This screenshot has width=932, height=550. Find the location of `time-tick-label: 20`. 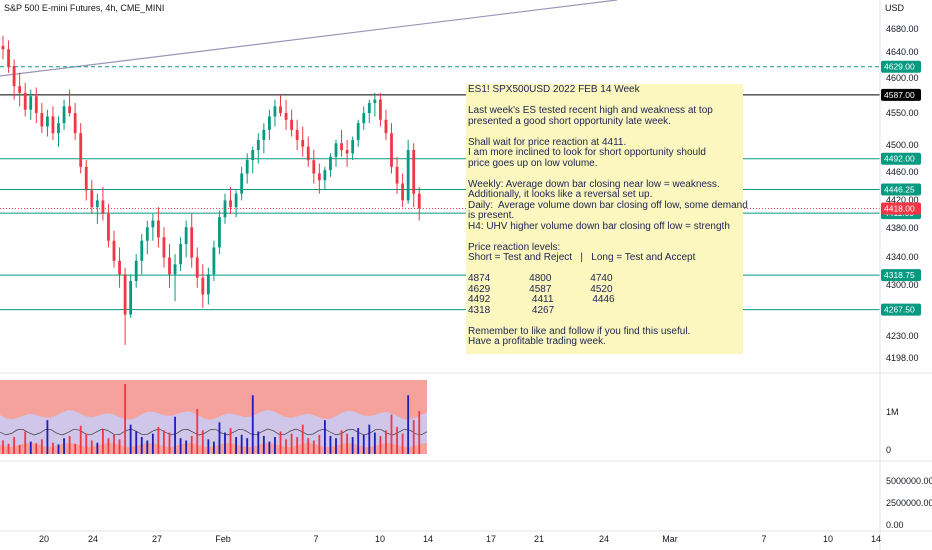

time-tick-label: 20 is located at coordinates (44, 539).